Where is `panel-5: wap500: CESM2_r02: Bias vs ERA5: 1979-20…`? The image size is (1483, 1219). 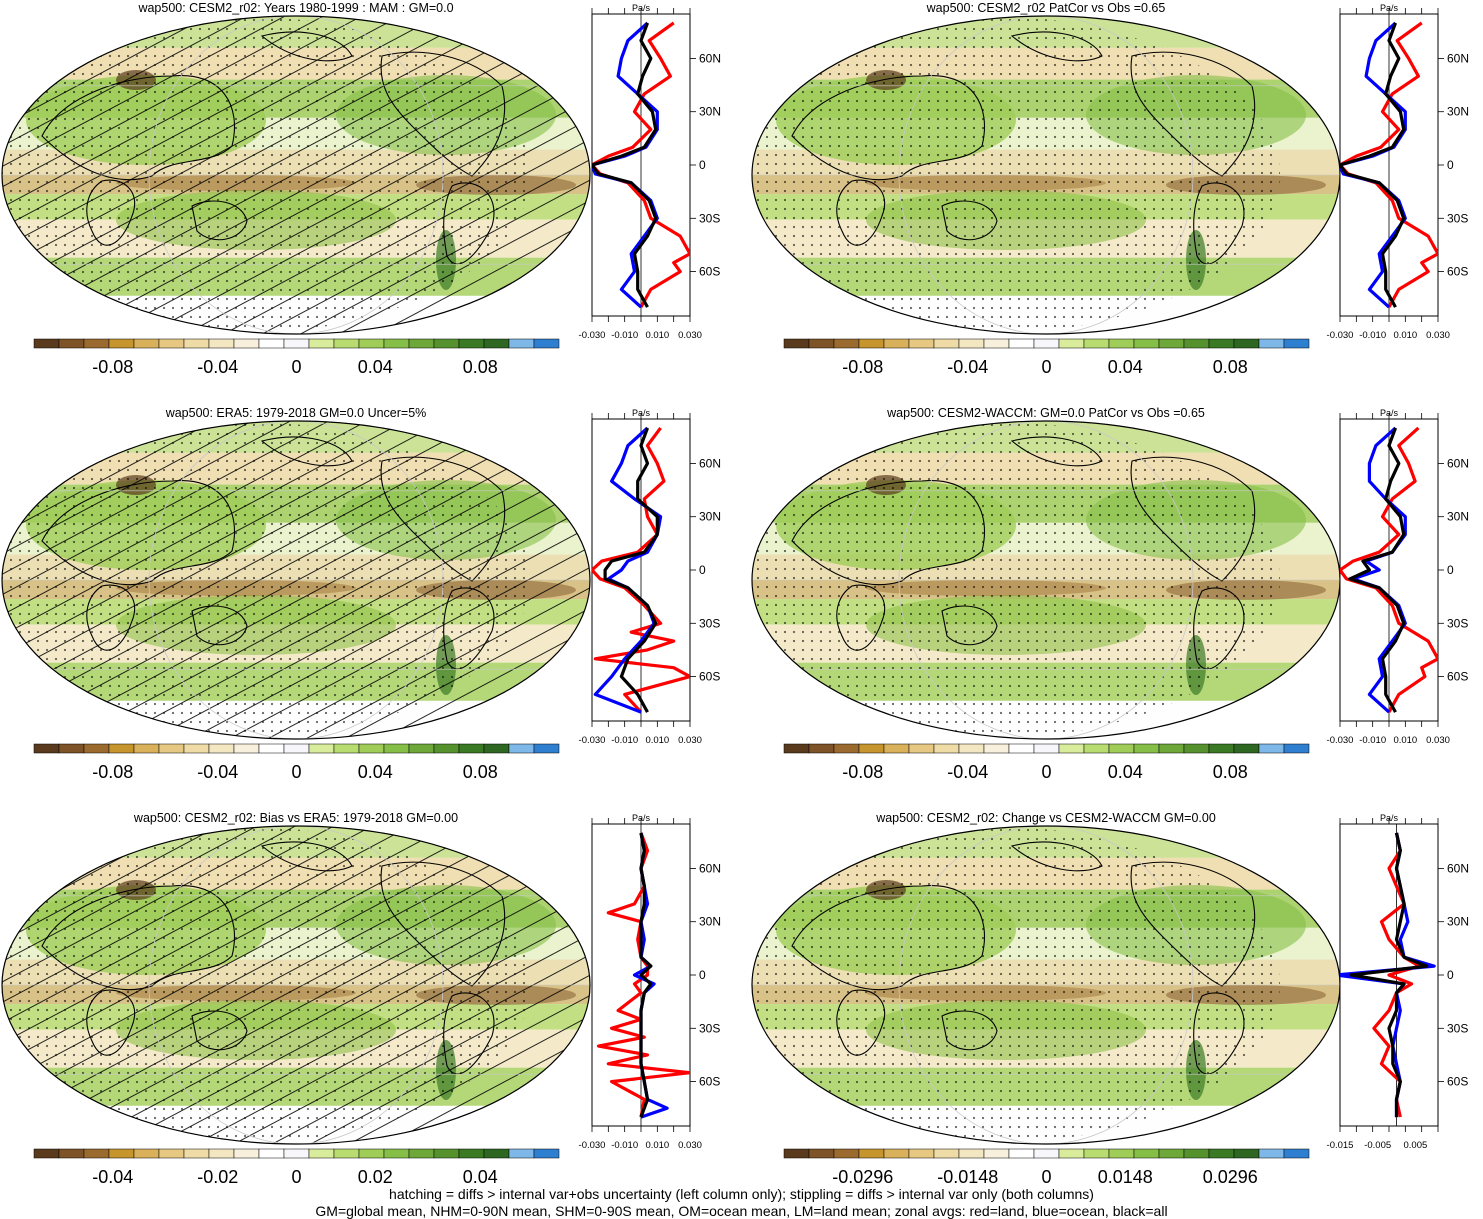 panel-5: wap500: CESM2_r02: Bias vs ERA5: 1979-20… is located at coordinates (361, 999).